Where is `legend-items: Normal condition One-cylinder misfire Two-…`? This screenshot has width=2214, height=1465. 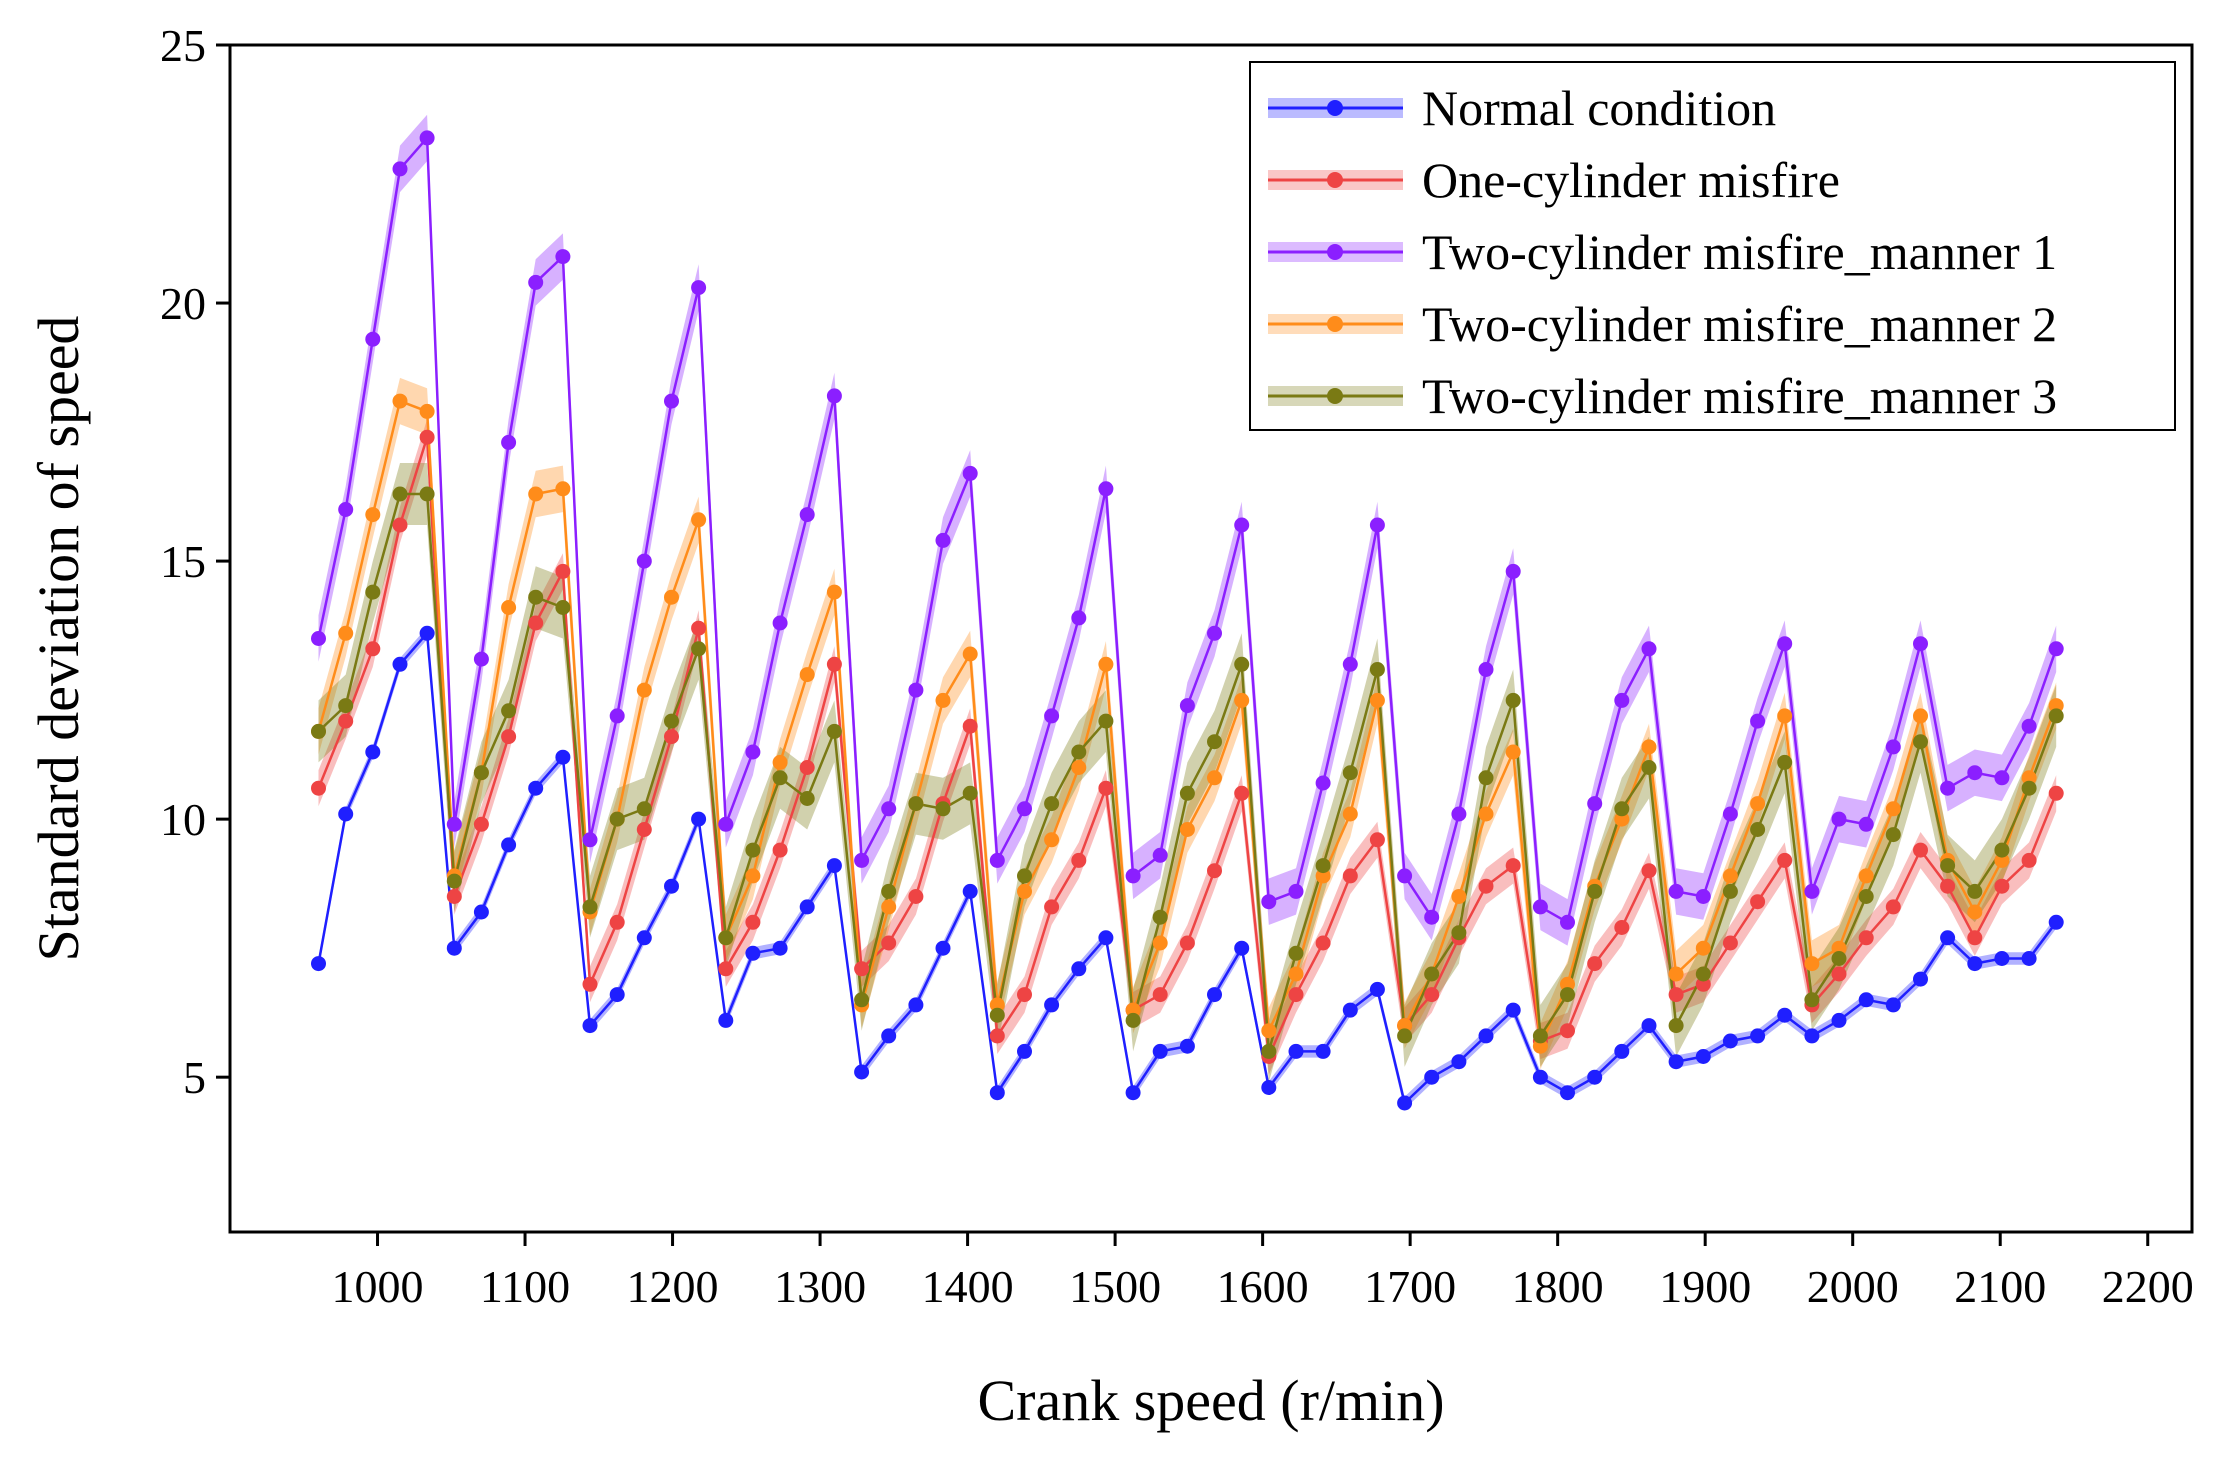
legend-items: Normal condition One-cylinder misfire Two-… is located at coordinates (1662, 252).